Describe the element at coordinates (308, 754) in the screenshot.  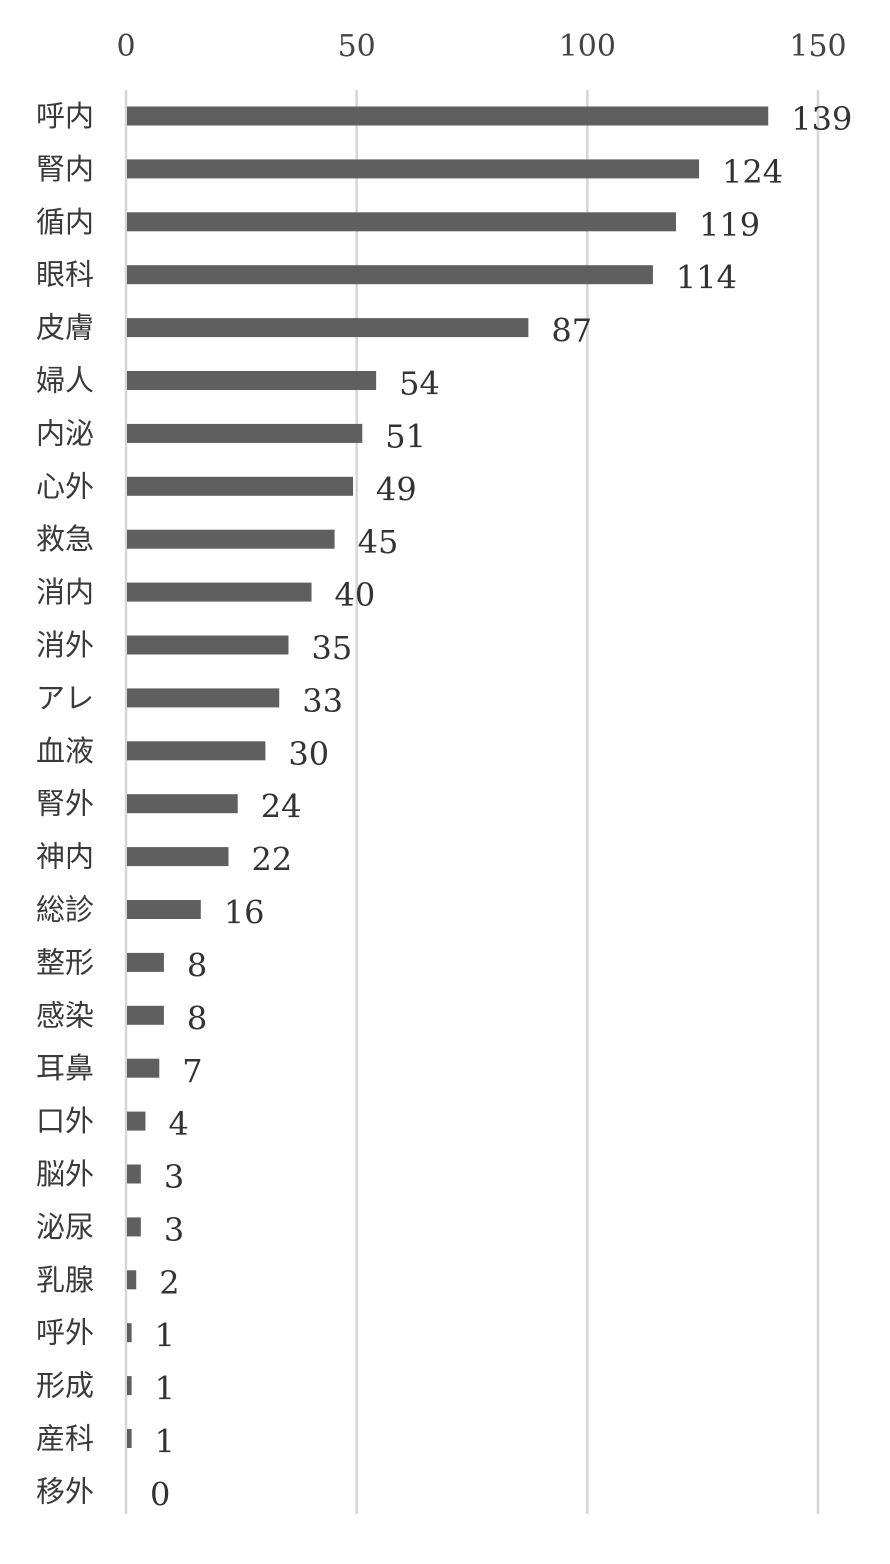
I see `value-label: 30` at that location.